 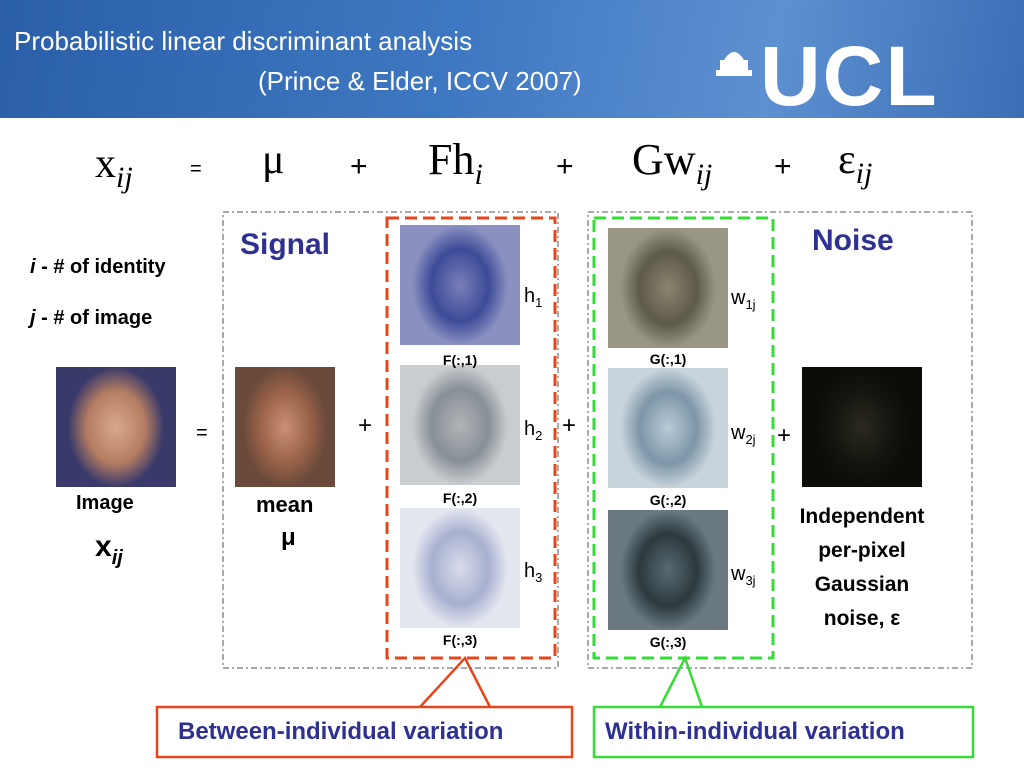 I want to click on eq-base: x, so click(x=105, y=164).